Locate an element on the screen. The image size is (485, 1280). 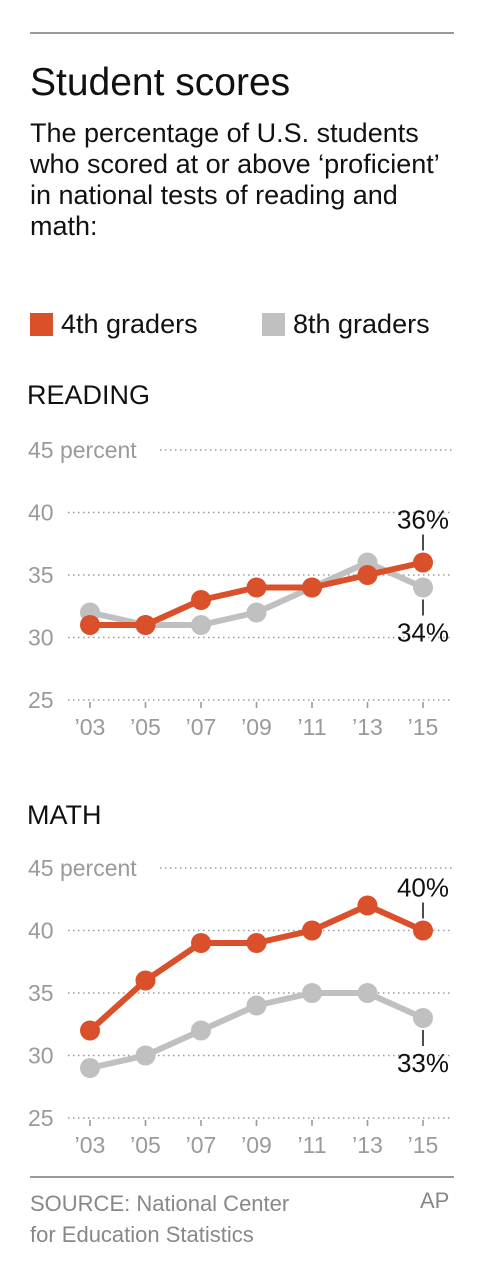
reading-x-tick-label: ’09 is located at coordinates (256, 727).